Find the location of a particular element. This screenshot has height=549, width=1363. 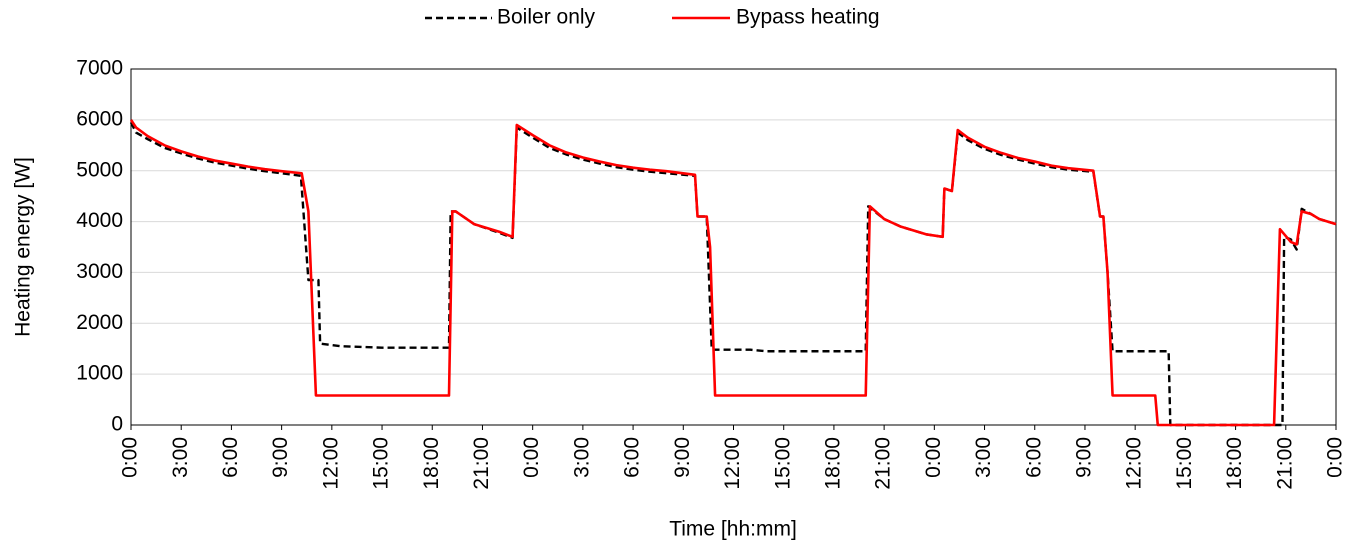

y-tick-label: 7000 is located at coordinates (99, 68).